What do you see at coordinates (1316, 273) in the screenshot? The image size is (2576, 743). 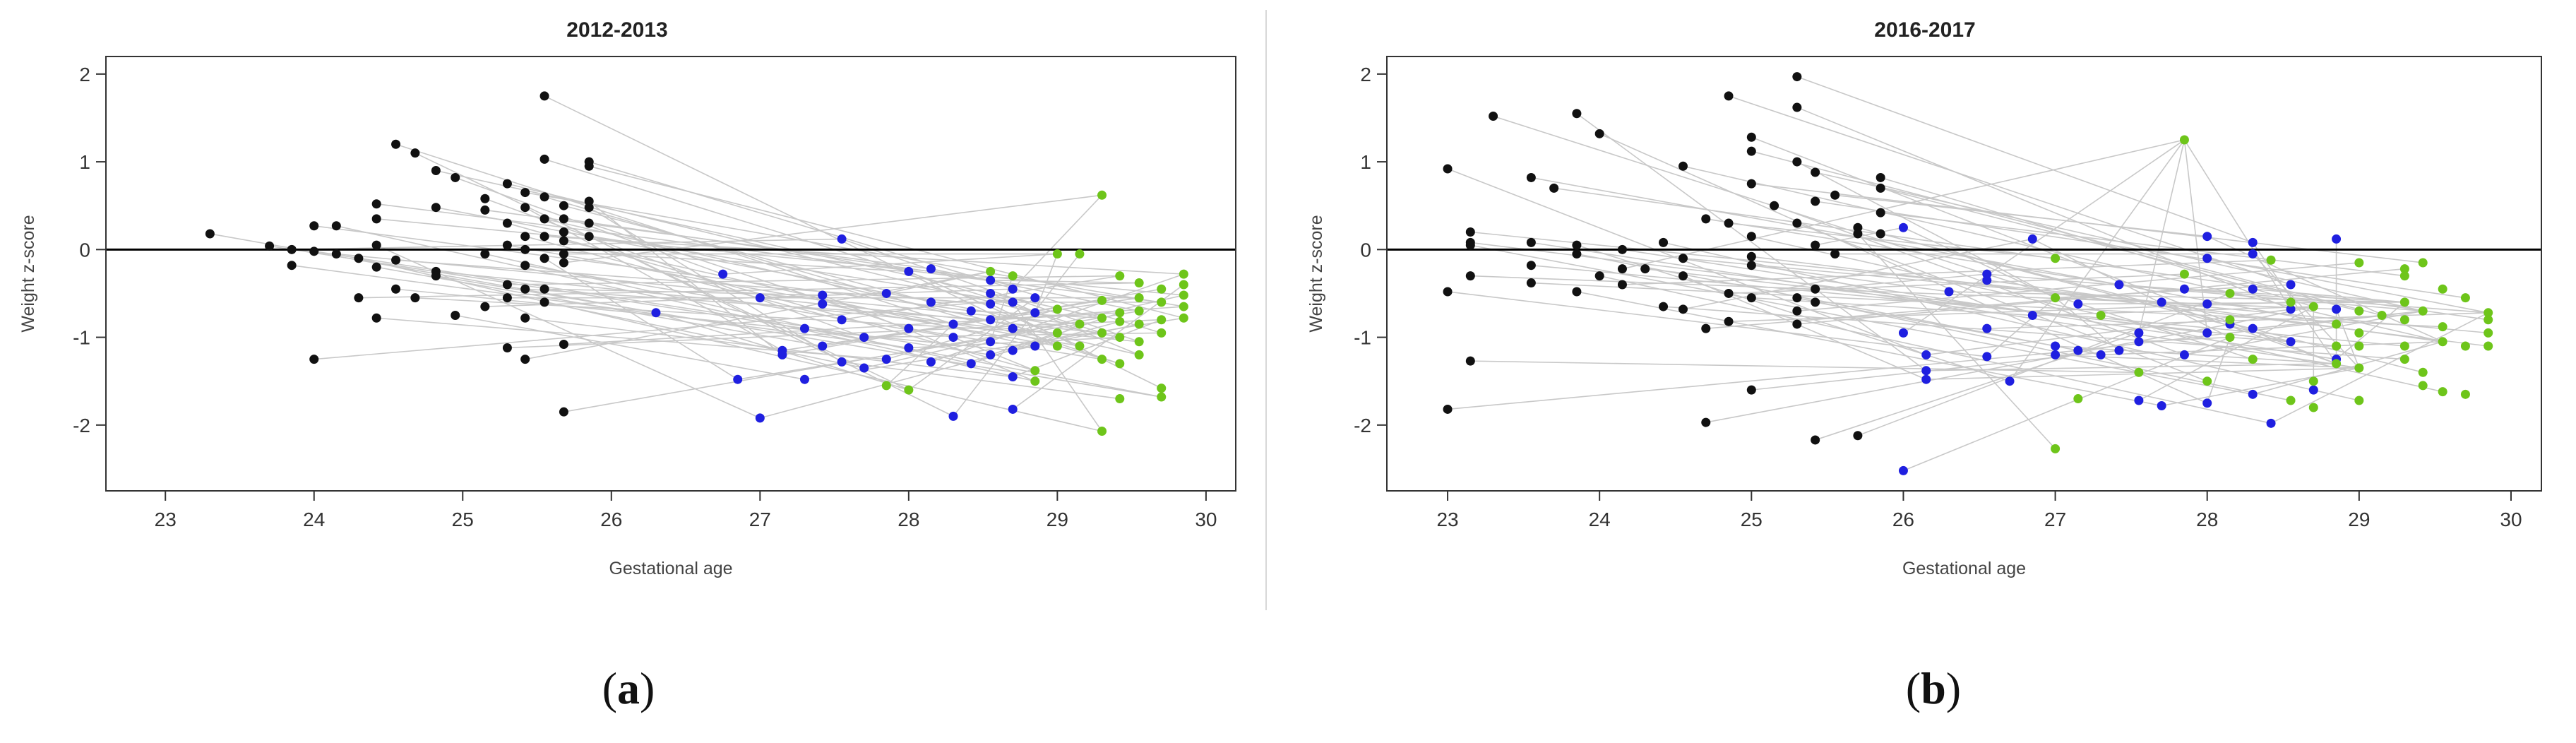 I see `y-axis-label: Weight z-score` at bounding box center [1316, 273].